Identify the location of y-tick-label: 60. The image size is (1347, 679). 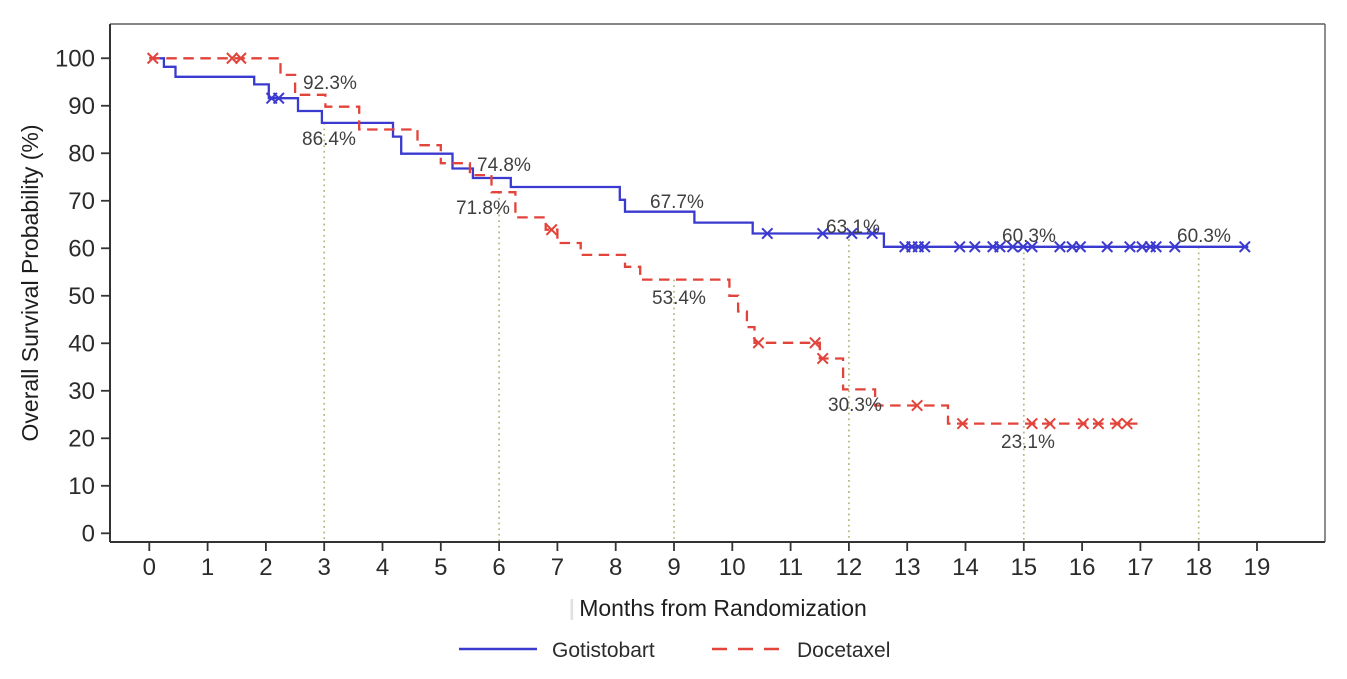
(81, 248).